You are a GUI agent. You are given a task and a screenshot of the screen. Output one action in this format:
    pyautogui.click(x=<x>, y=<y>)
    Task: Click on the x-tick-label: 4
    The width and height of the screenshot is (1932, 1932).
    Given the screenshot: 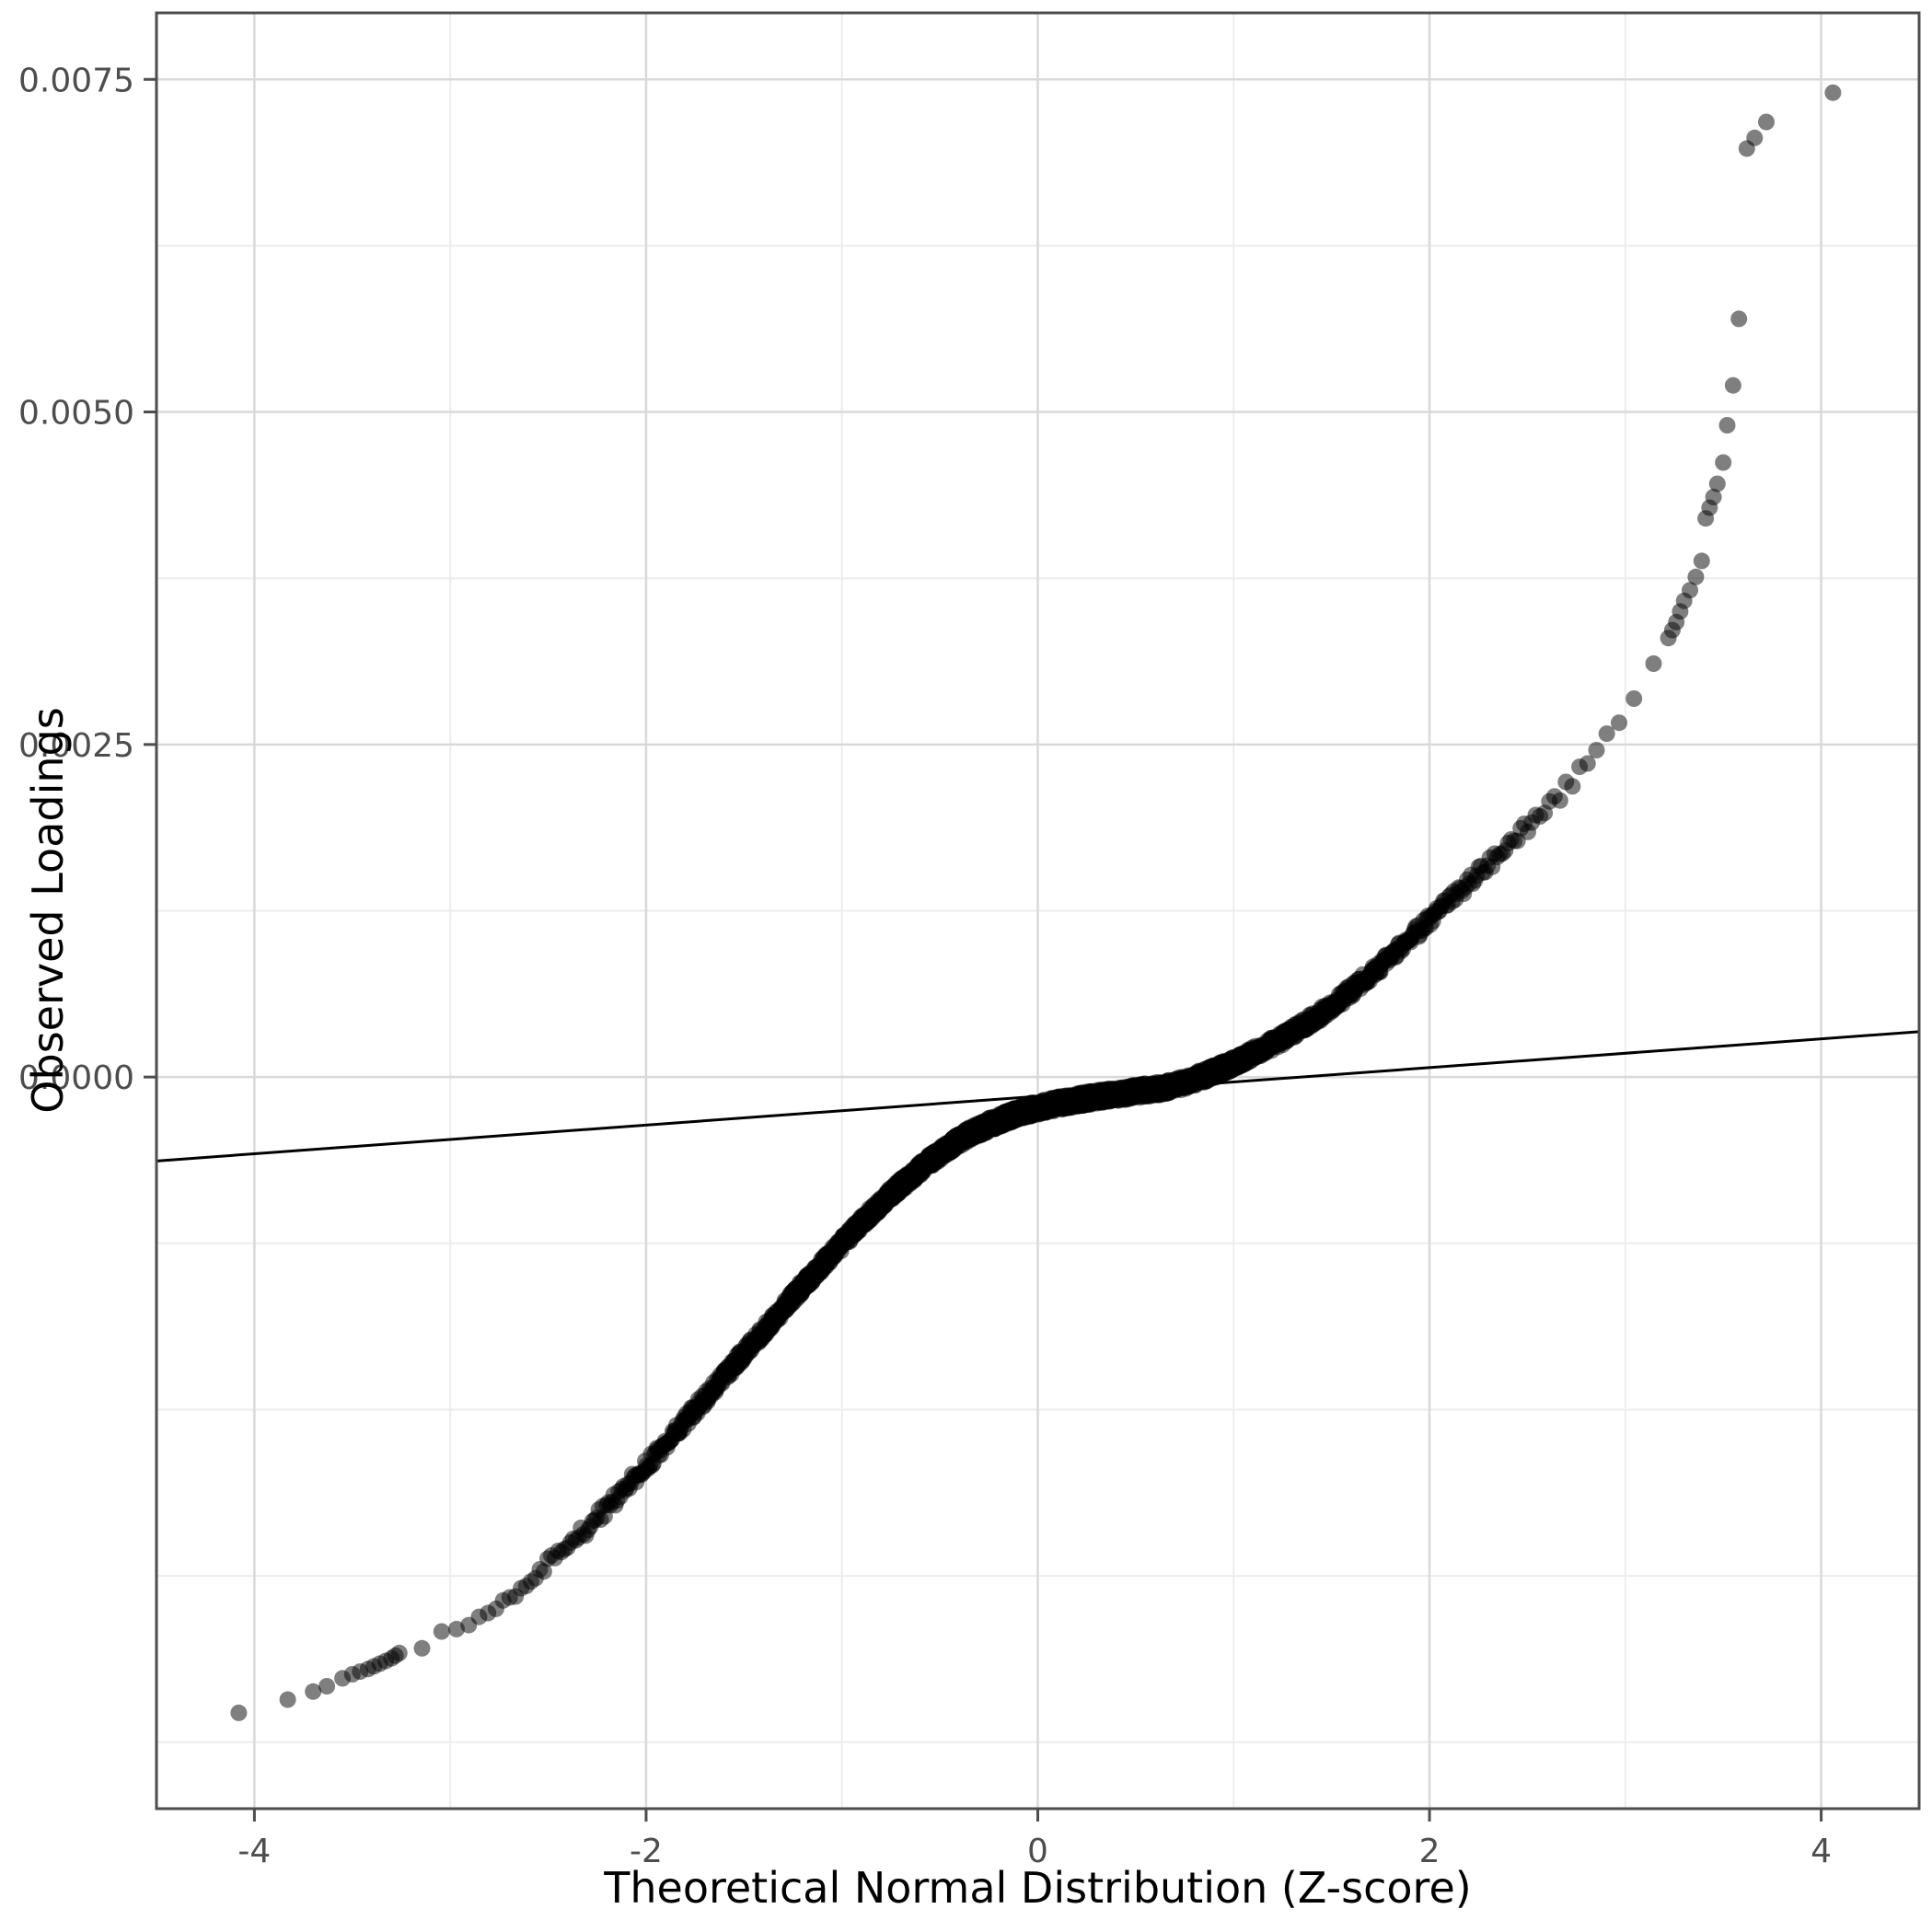 What is the action you would take?
    pyautogui.click(x=1822, y=1852)
    